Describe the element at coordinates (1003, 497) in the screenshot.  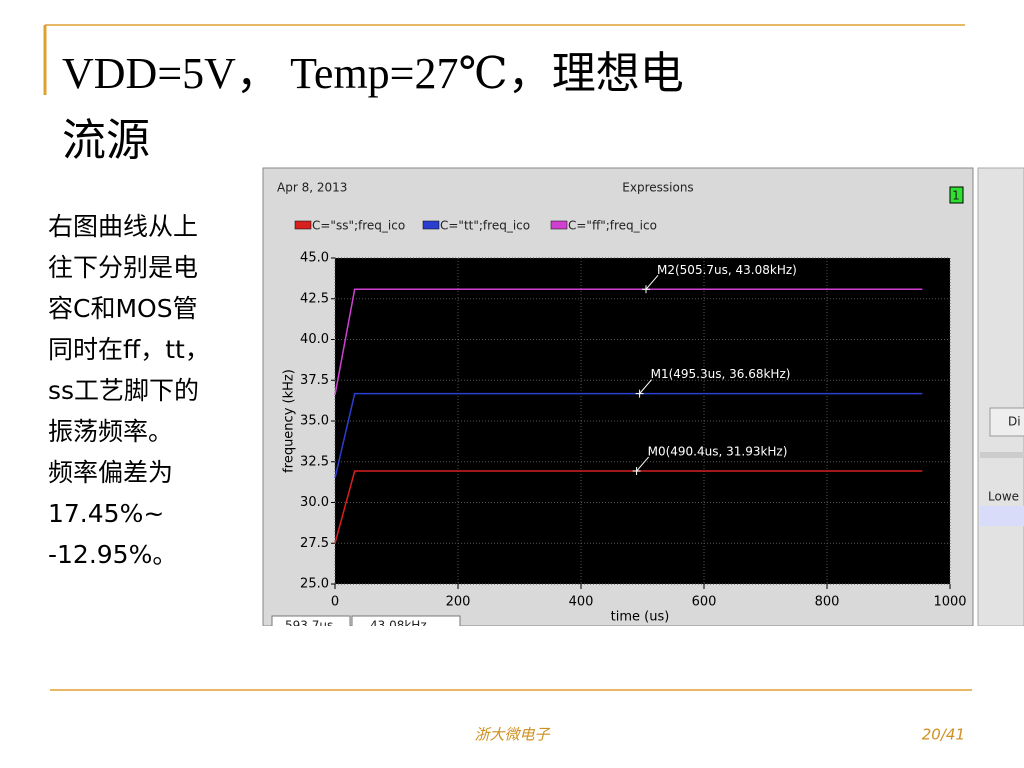
I see `side-label: Lowe` at that location.